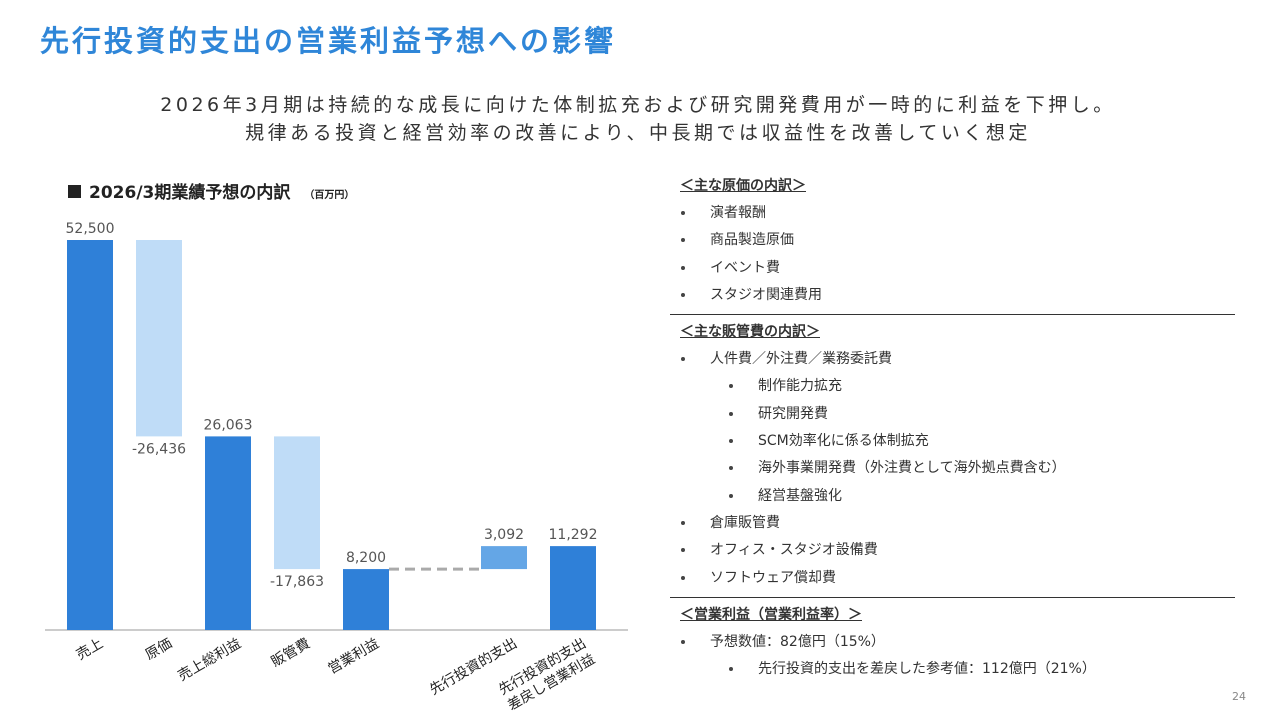  What do you see at coordinates (952, 270) in the screenshot?
I see `list-item: イベント費` at bounding box center [952, 270].